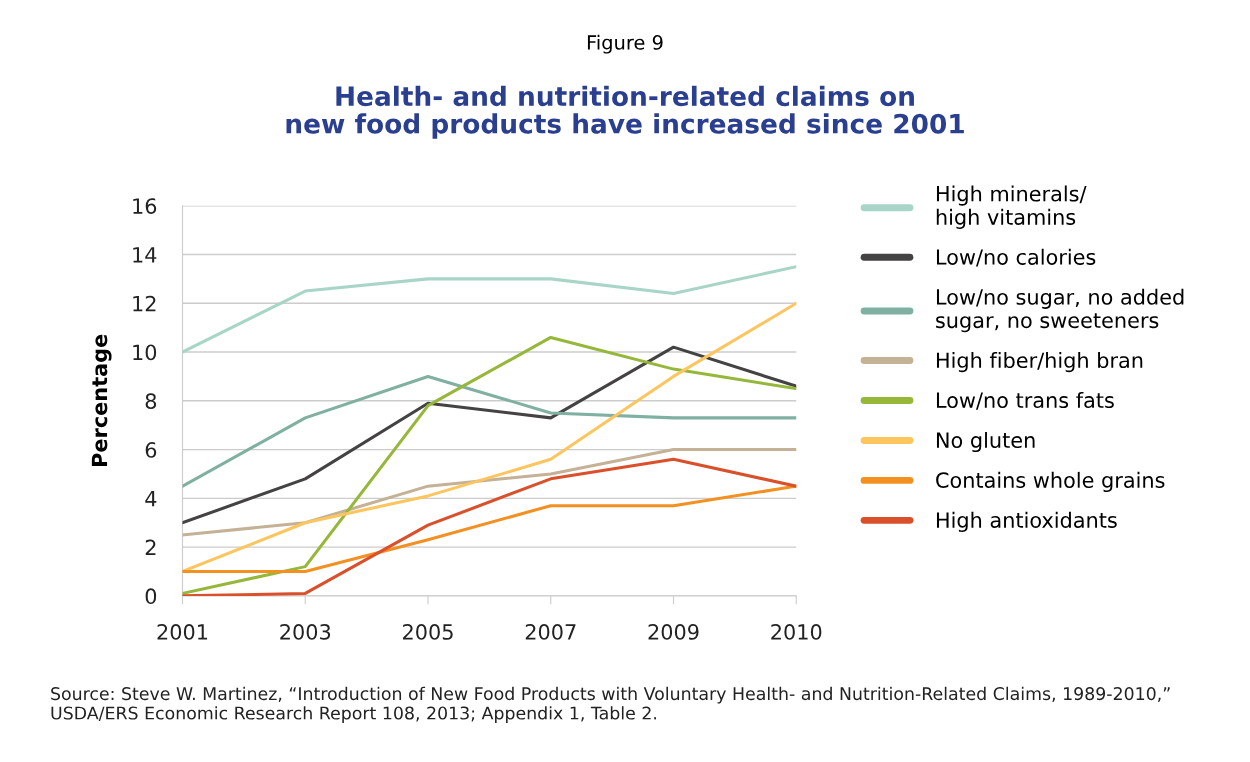 Image resolution: width=1250 pixels, height=762 pixels. I want to click on legend-label: No gluten, so click(985, 442).